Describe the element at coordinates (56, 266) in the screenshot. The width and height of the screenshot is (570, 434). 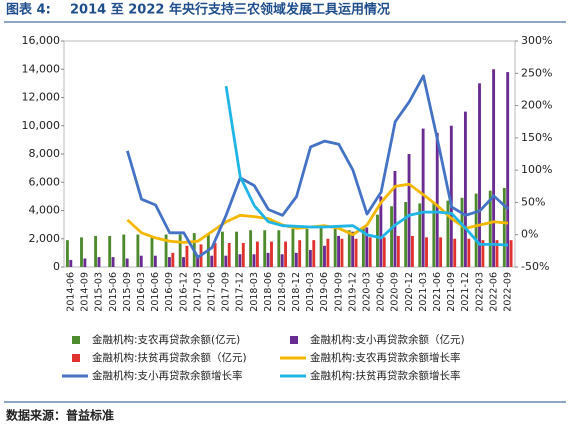
I see `y-tick-label: 0` at that location.